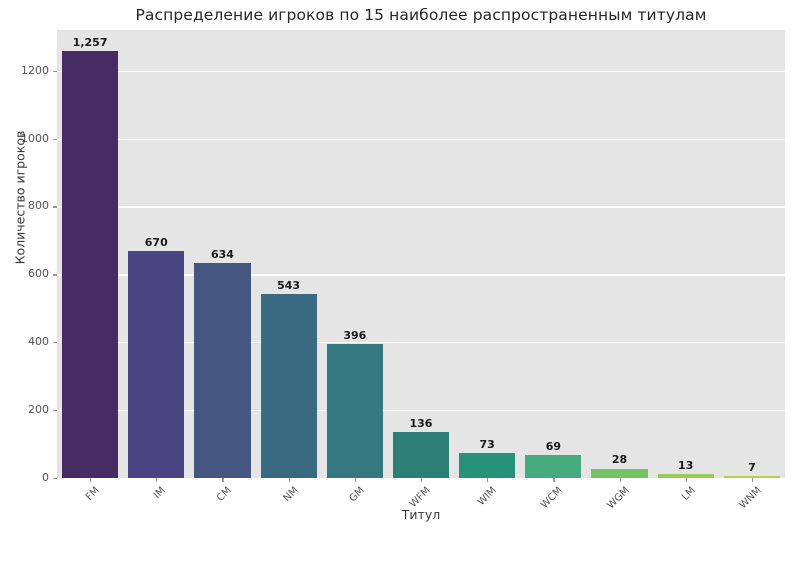 The width and height of the screenshot is (800, 564). Describe the element at coordinates (357, 495) in the screenshot. I see `x-tick-label: GM` at that location.